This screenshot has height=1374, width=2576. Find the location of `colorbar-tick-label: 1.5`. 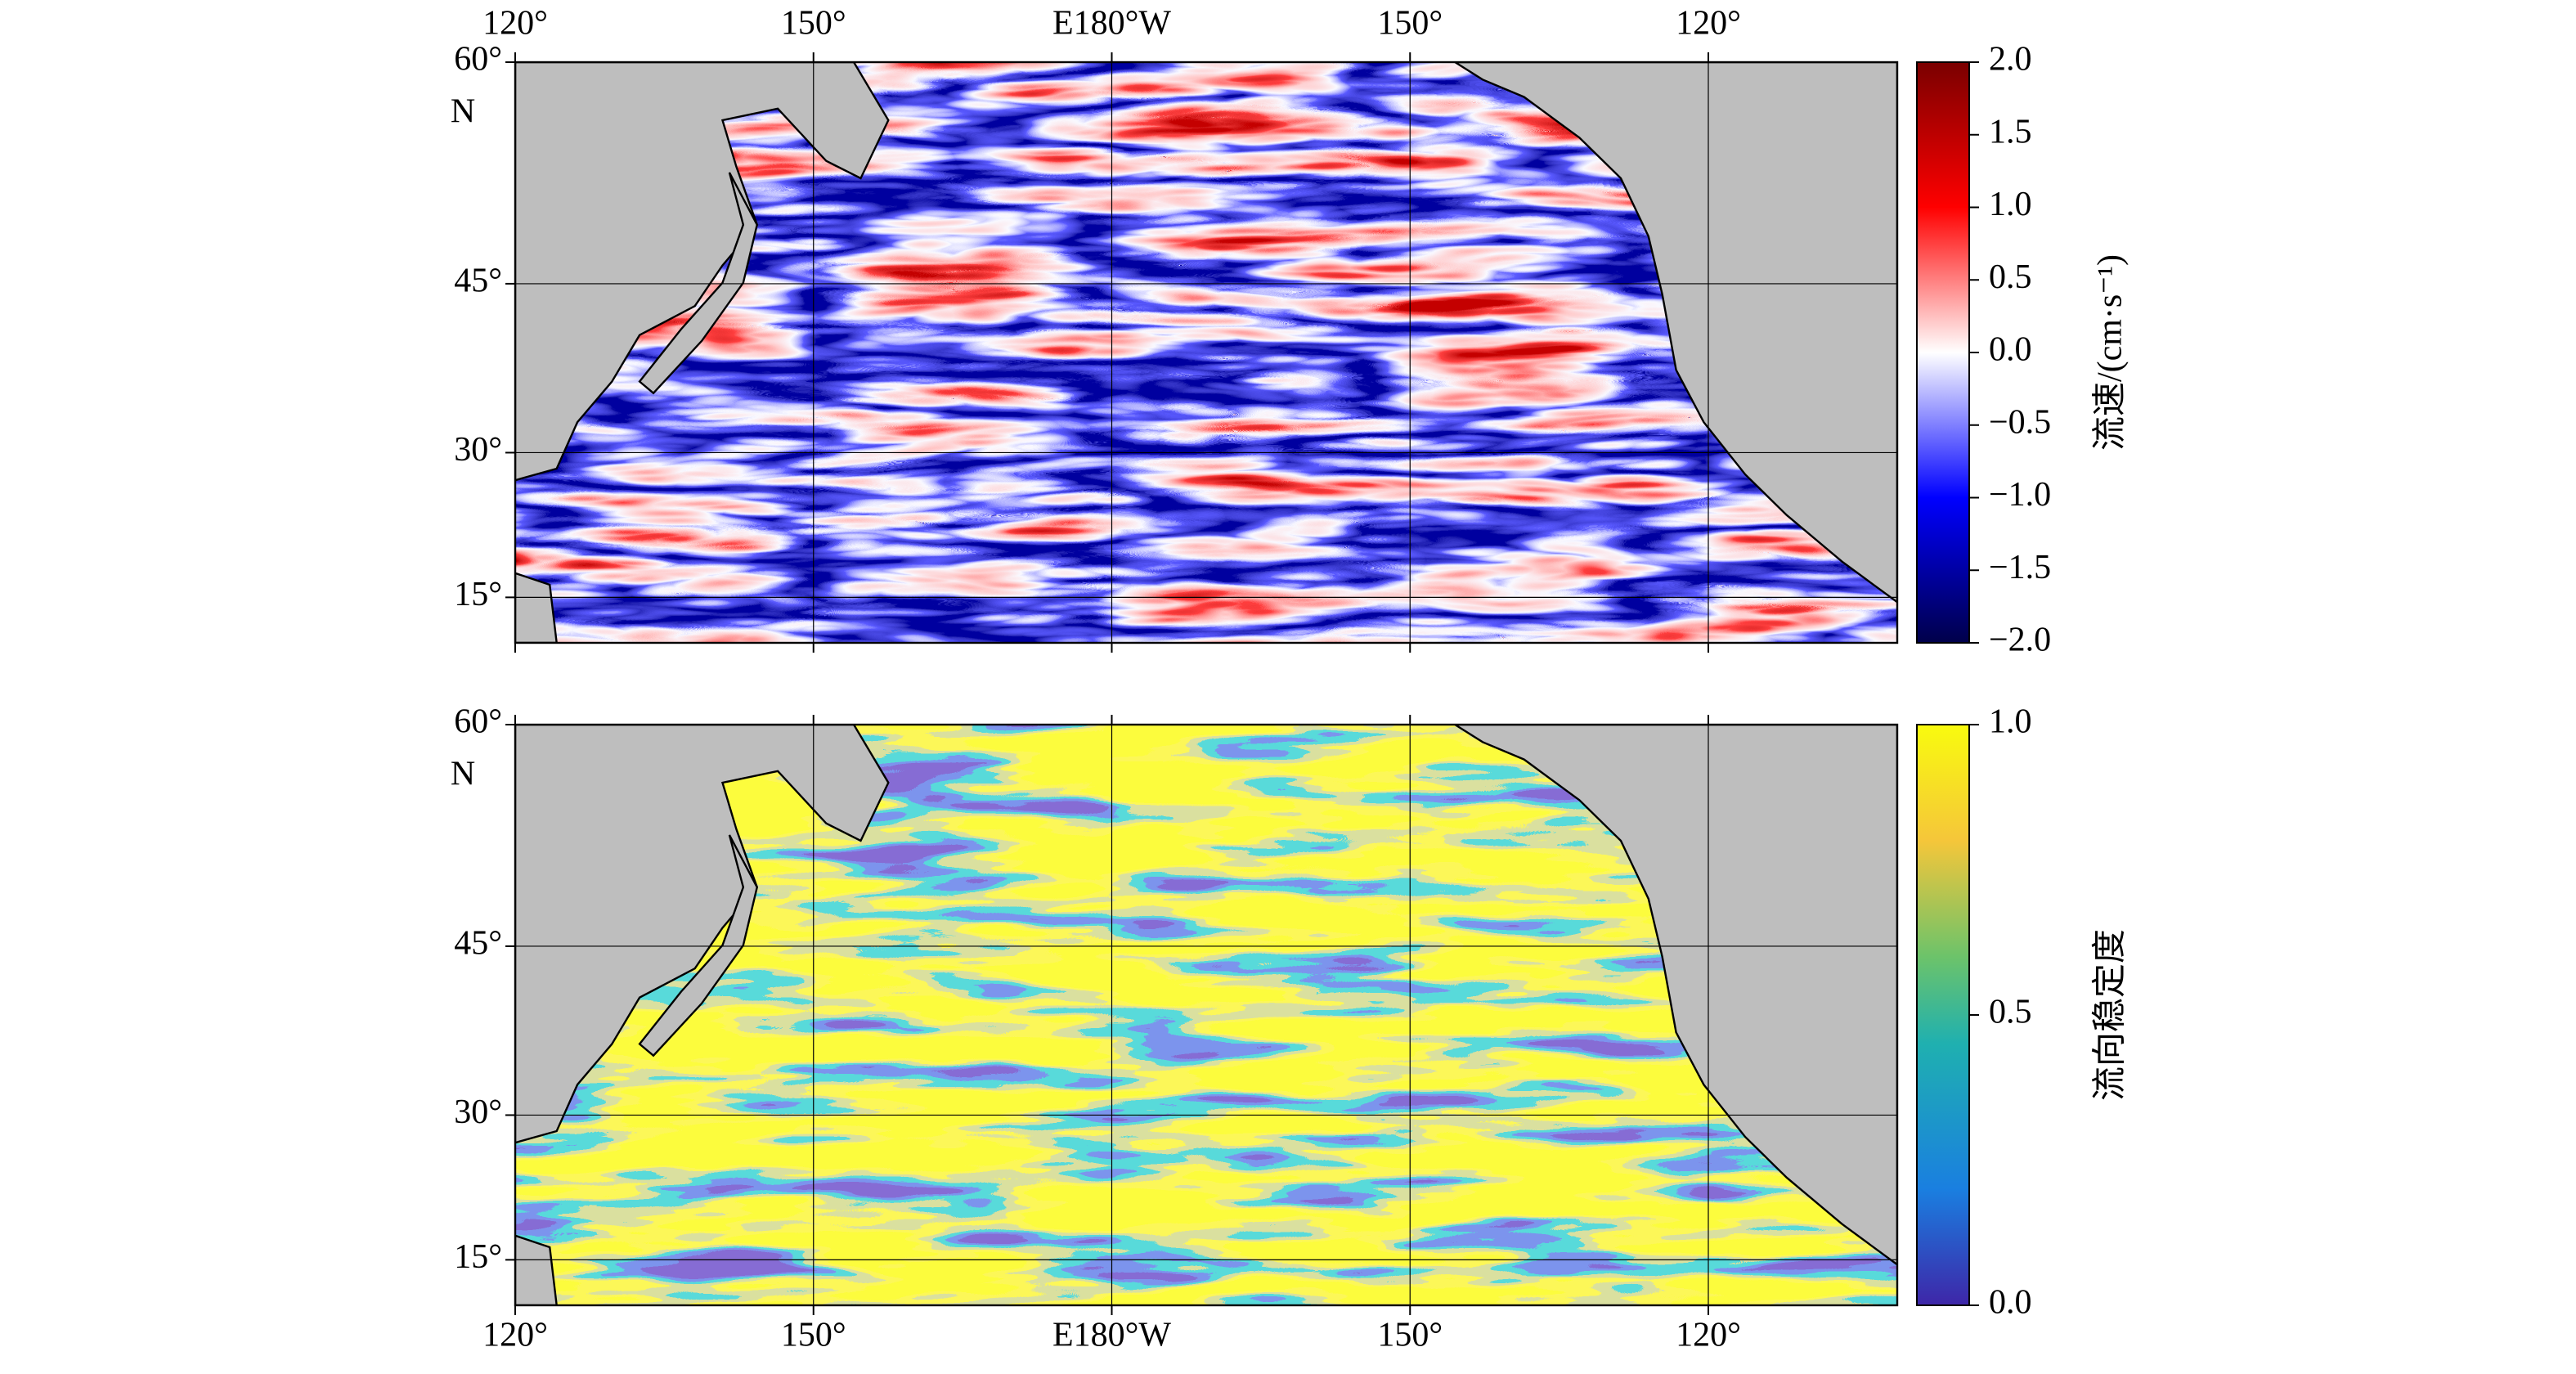

colorbar-tick-label: 1.5 is located at coordinates (2011, 131).